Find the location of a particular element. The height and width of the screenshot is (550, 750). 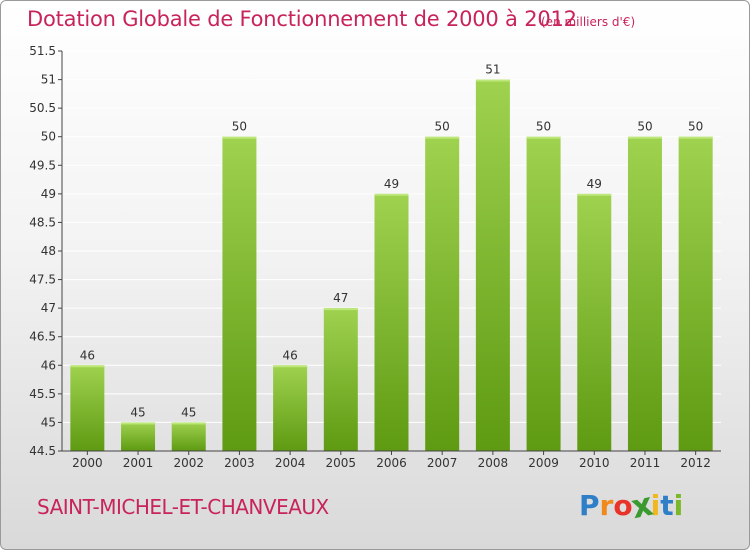

bar-2010 is located at coordinates (594, 322).